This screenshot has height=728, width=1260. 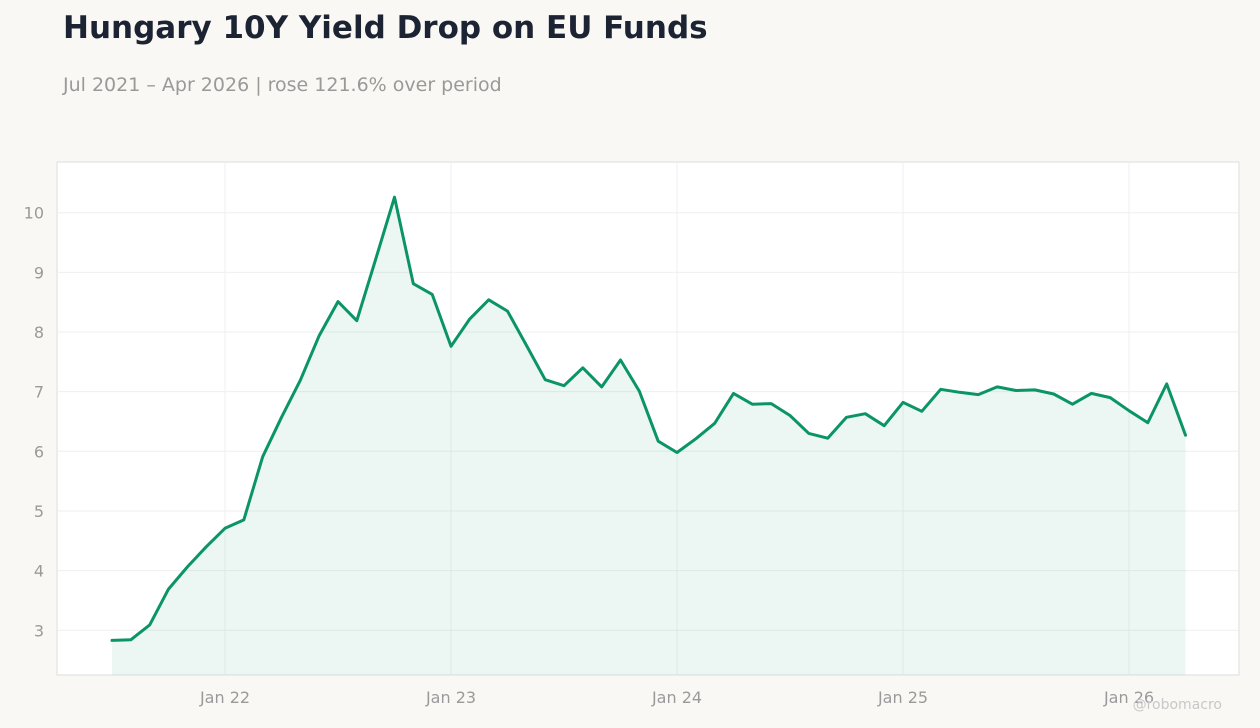 I want to click on chart-title: Hungary 10Y Yield Drop on EU Funds, so click(x=385, y=28).